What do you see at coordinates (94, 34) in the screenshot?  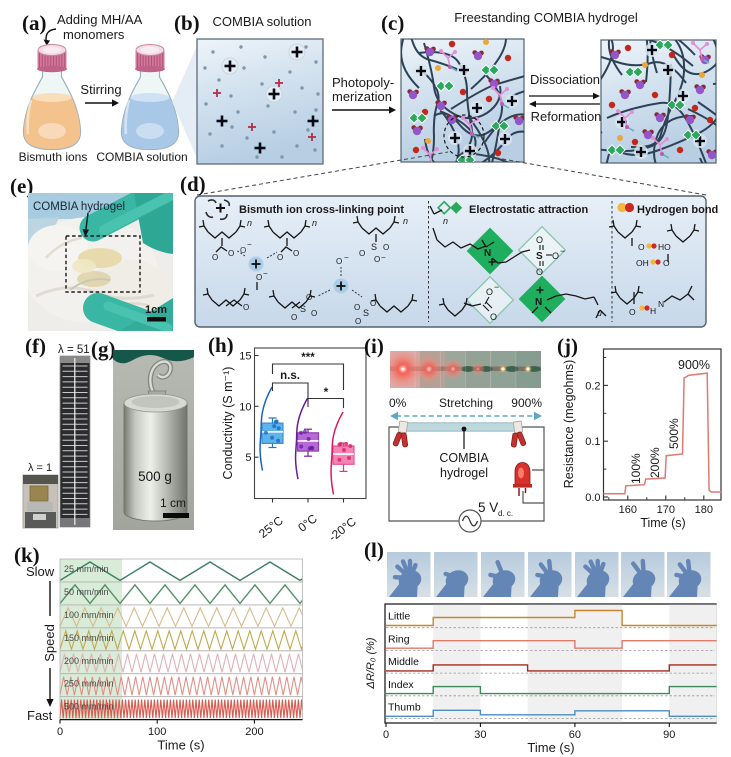 I see `svg-text: monomers` at bounding box center [94, 34].